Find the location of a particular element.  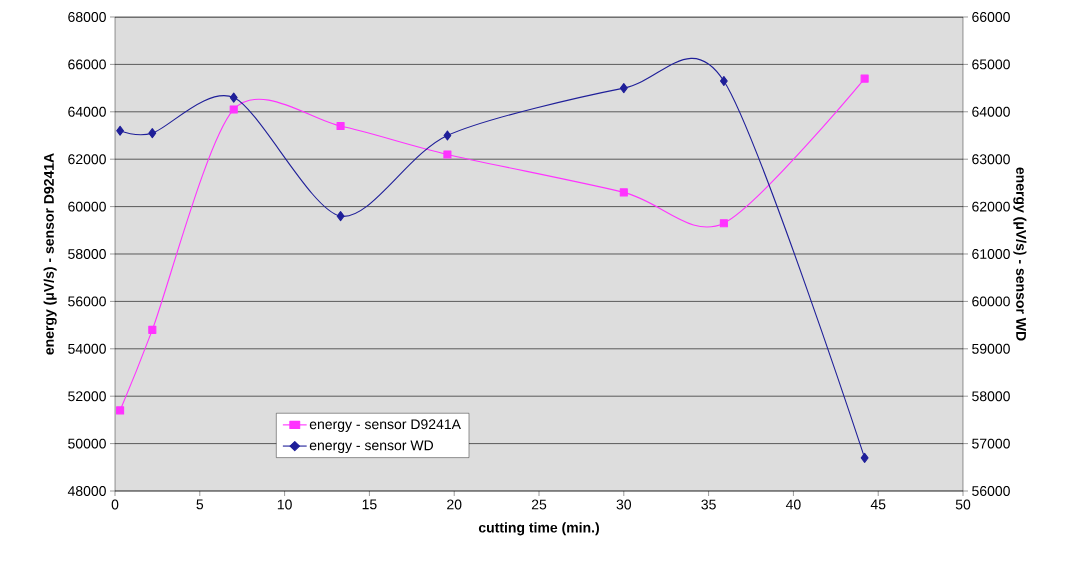

y-tick-label: 62000 is located at coordinates (87, 159).